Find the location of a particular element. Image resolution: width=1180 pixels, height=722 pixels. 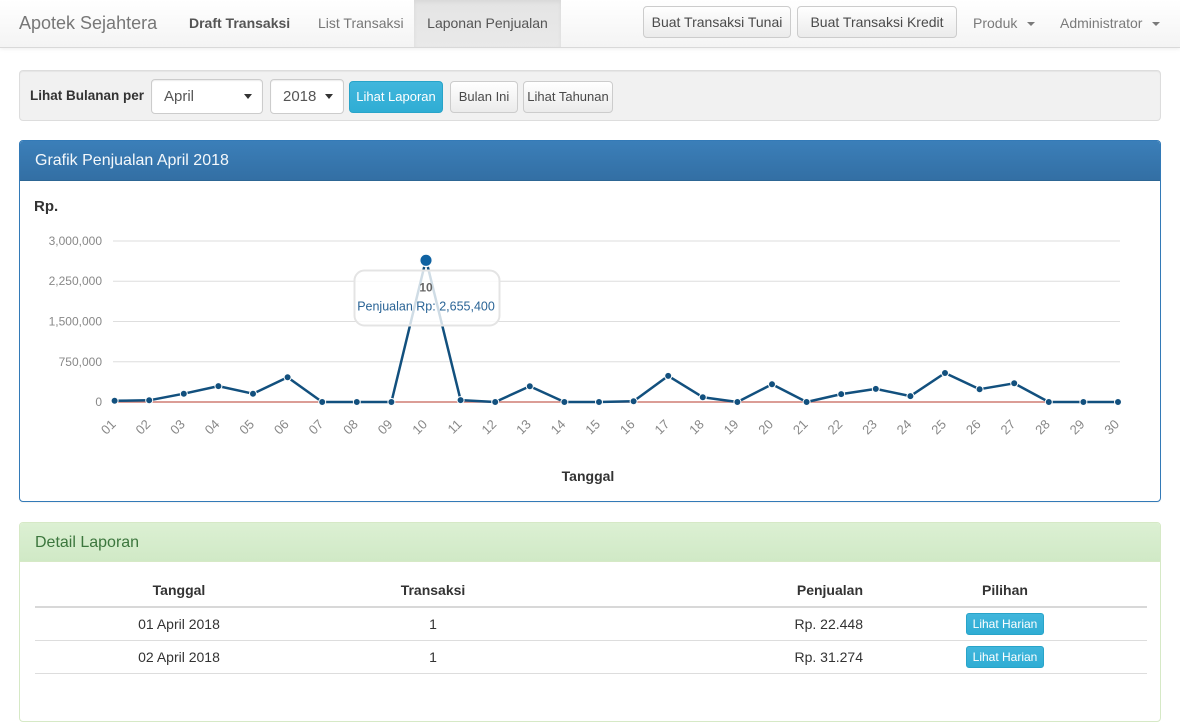

svg-text: 13 is located at coordinates (523, 427).